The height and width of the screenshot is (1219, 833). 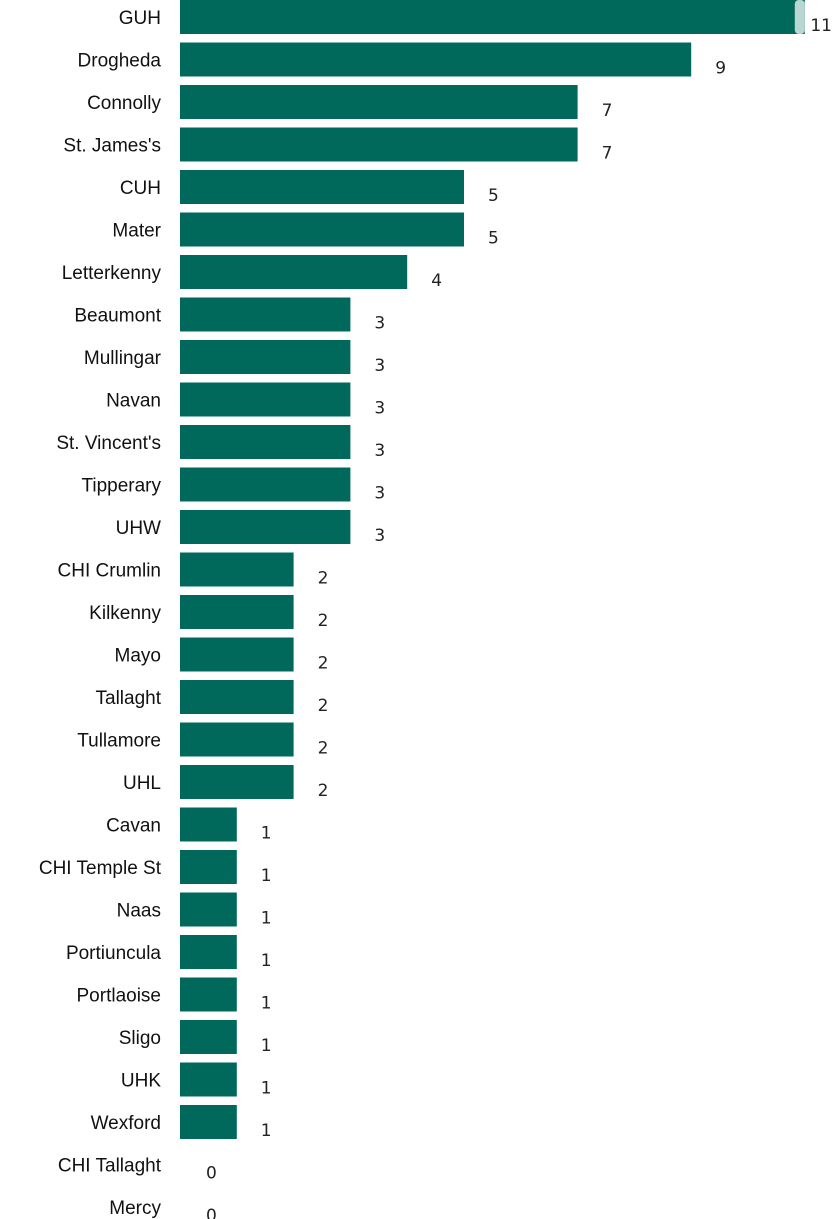 I want to click on category-label-tipperary: Tipperary, so click(x=121, y=486).